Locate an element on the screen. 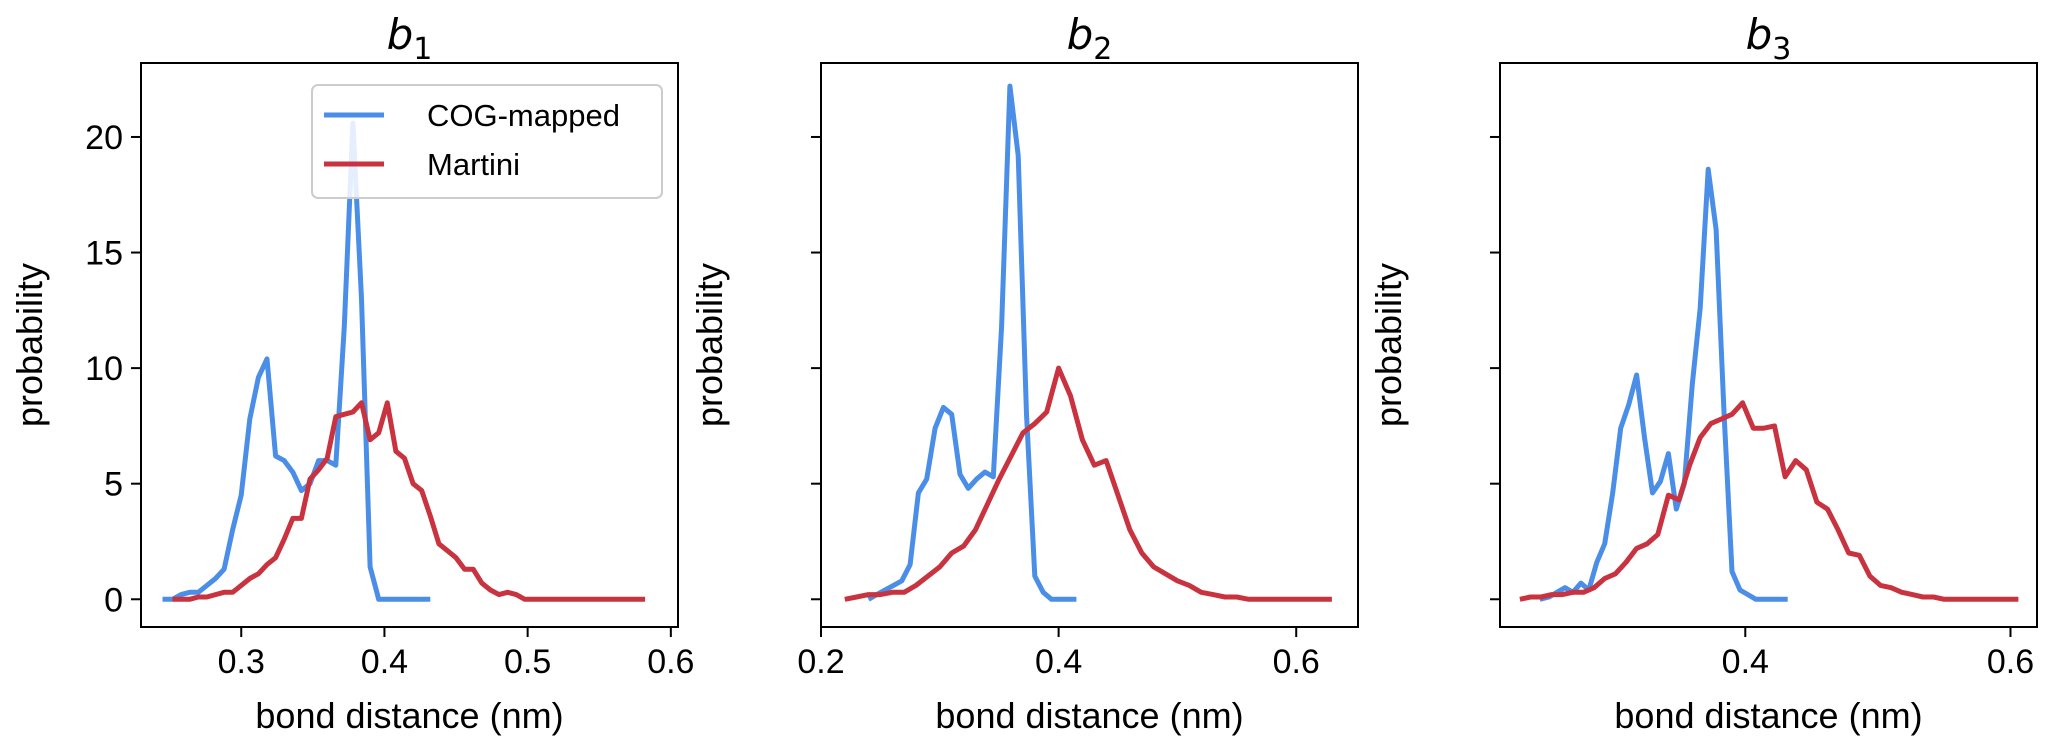 The image size is (2050, 752). title-subscript: 3 is located at coordinates (1781, 49).